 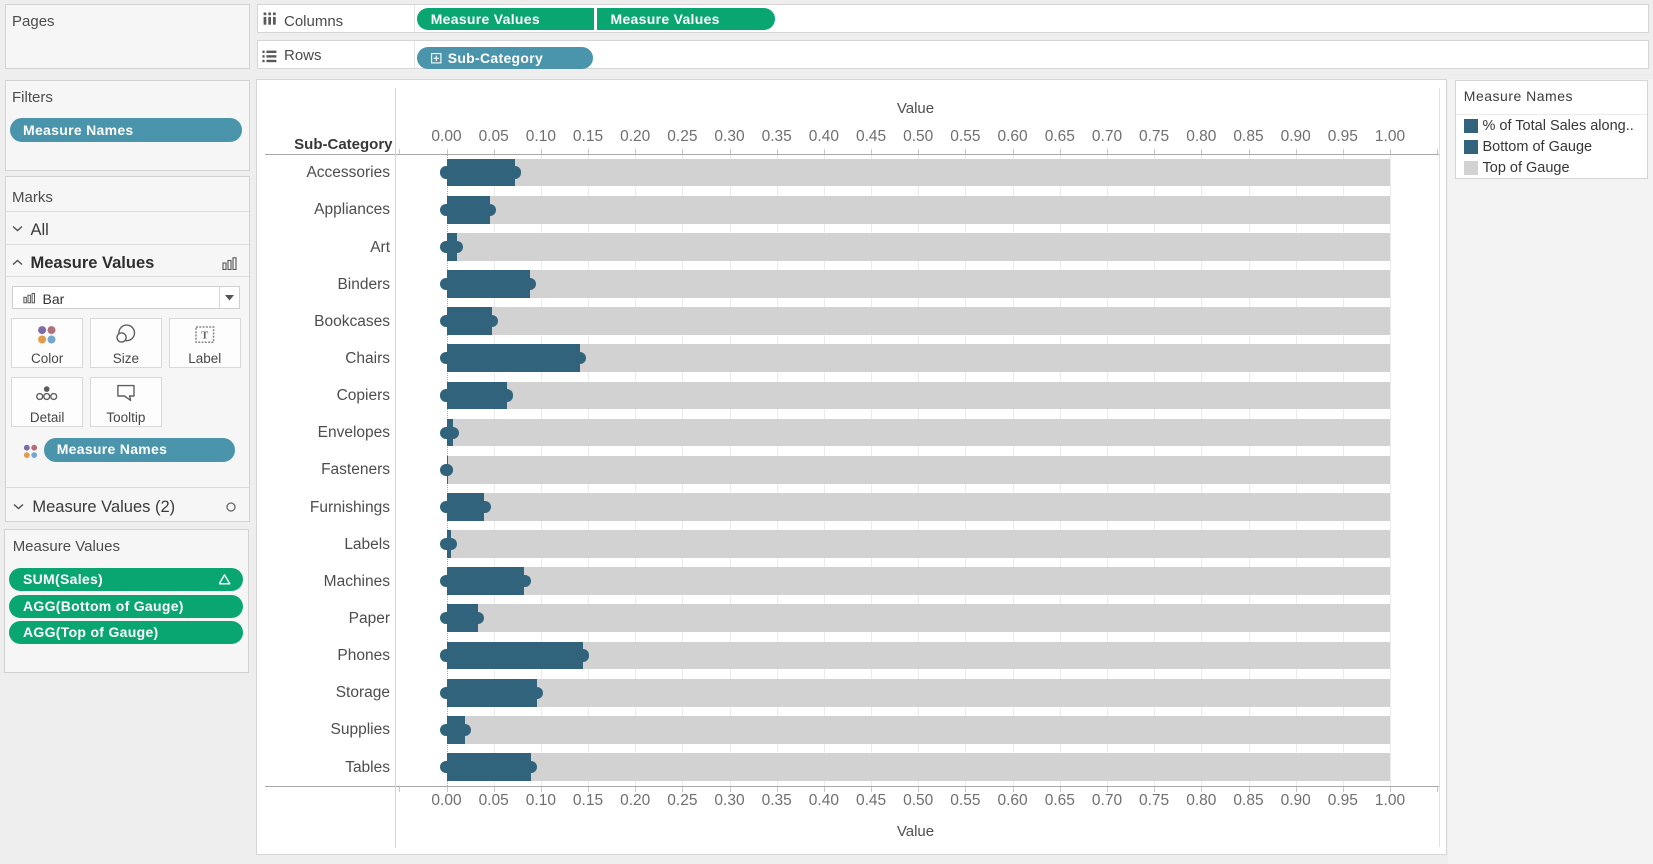 What do you see at coordinates (204, 335) in the screenshot?
I see `svg-text: T` at bounding box center [204, 335].